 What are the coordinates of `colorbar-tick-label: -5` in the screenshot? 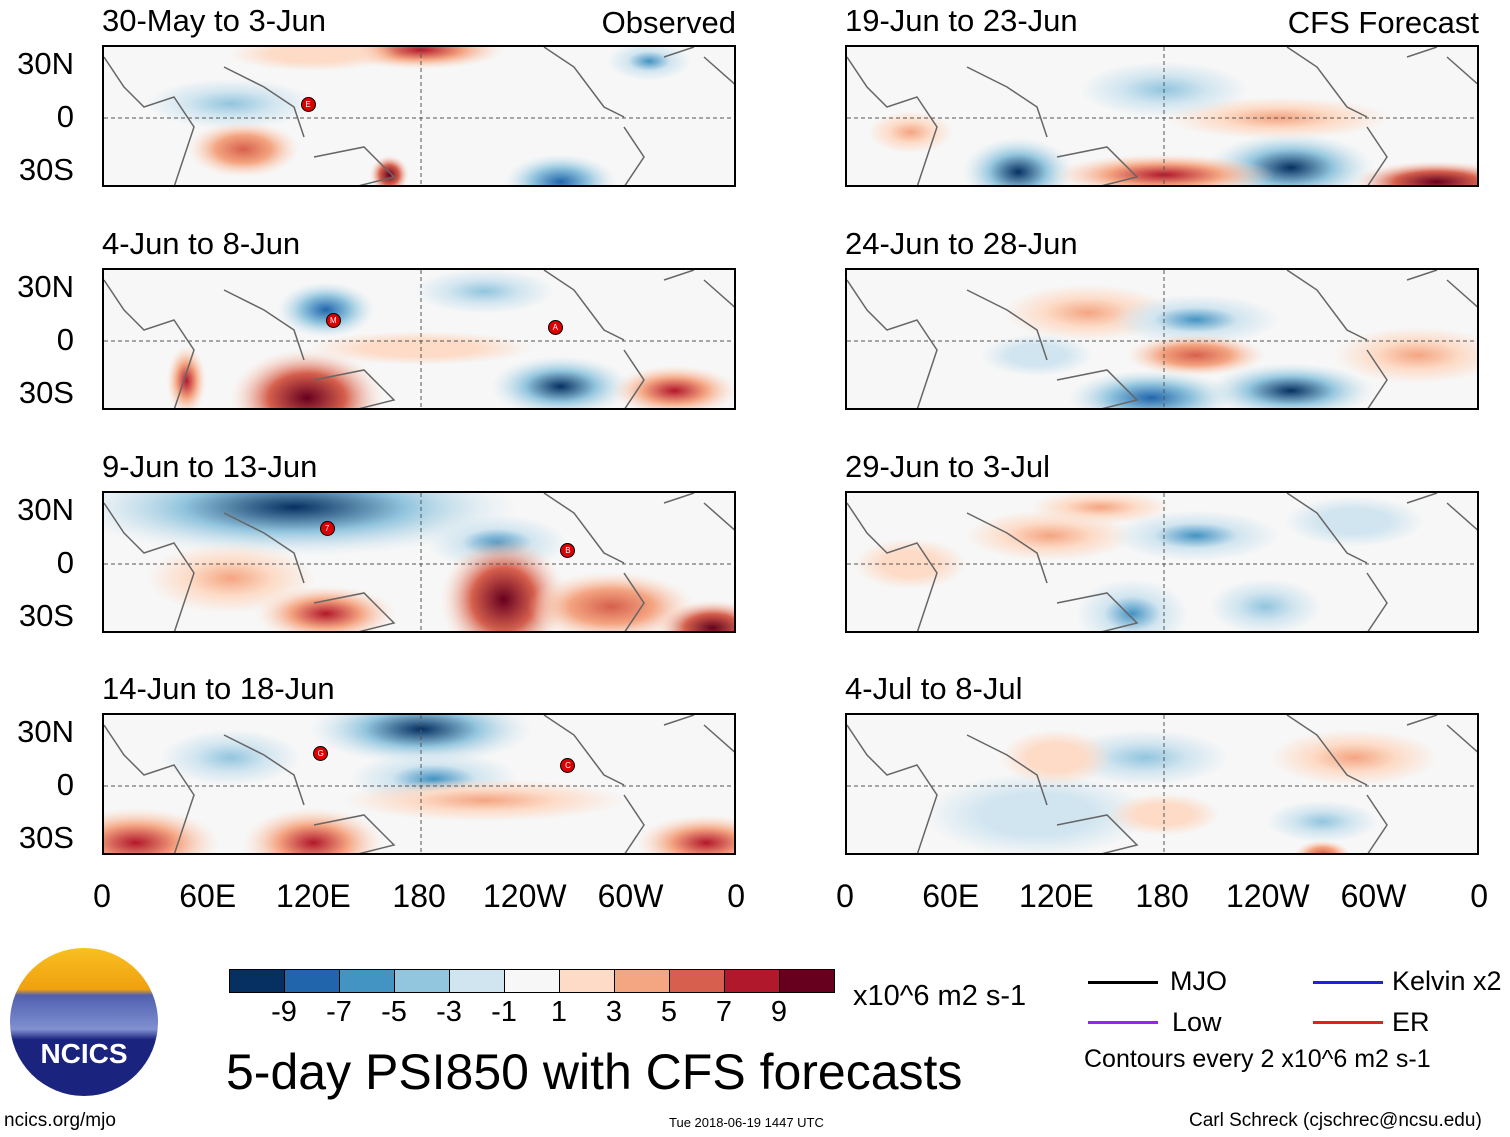 It's located at (394, 1012).